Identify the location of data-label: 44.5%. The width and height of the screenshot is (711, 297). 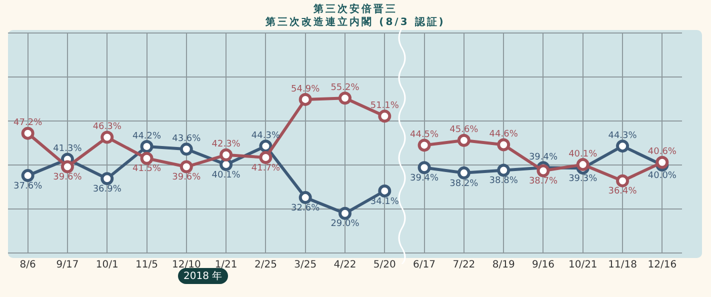
(425, 135).